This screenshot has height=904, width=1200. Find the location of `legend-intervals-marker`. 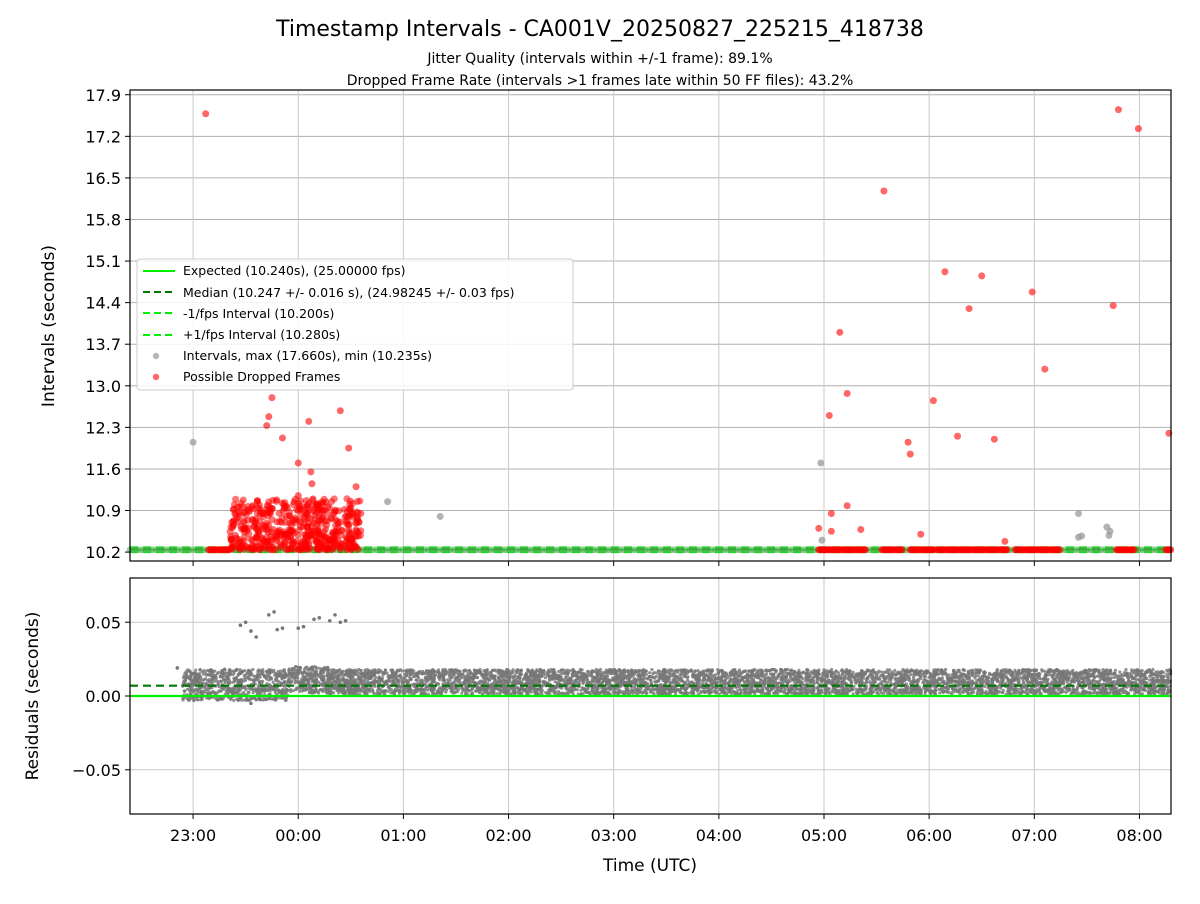

legend-intervals-marker is located at coordinates (156, 356).